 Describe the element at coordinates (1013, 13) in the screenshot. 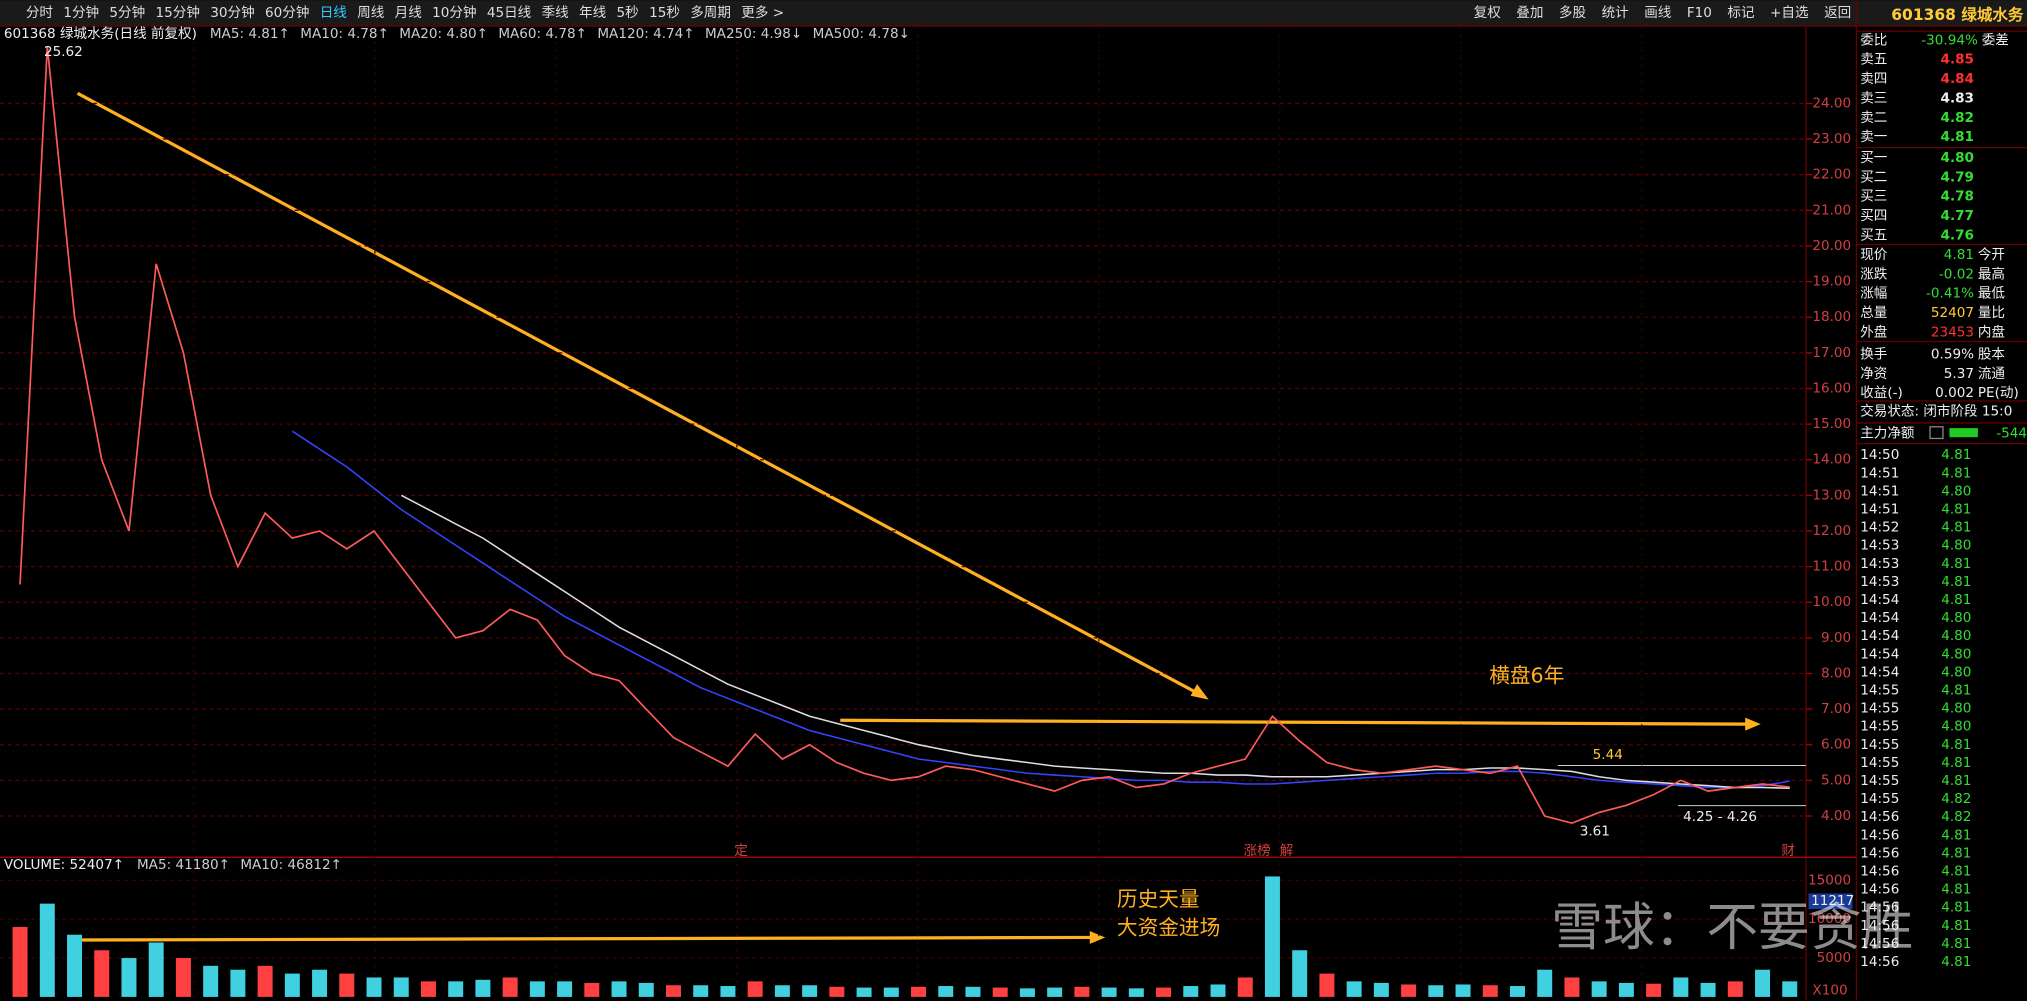

I see `toolbar` at that location.